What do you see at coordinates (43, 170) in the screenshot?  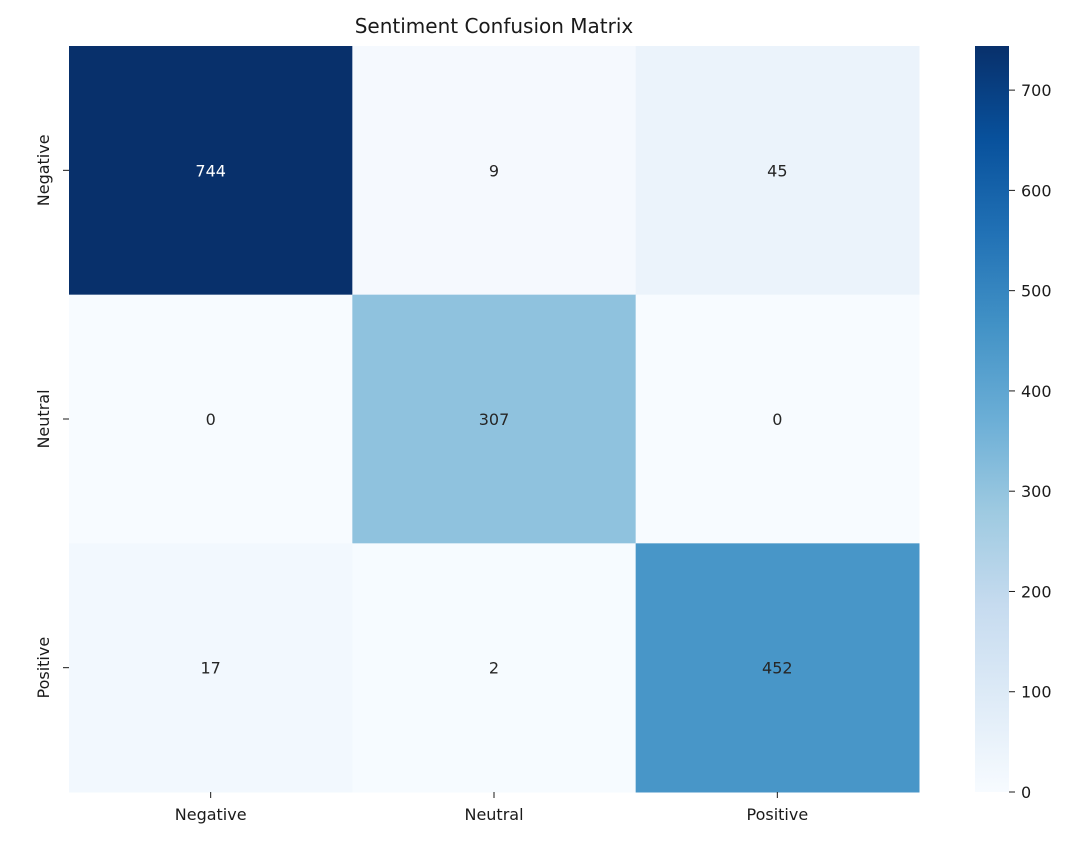 I see `y-tick-label: Negative` at bounding box center [43, 170].